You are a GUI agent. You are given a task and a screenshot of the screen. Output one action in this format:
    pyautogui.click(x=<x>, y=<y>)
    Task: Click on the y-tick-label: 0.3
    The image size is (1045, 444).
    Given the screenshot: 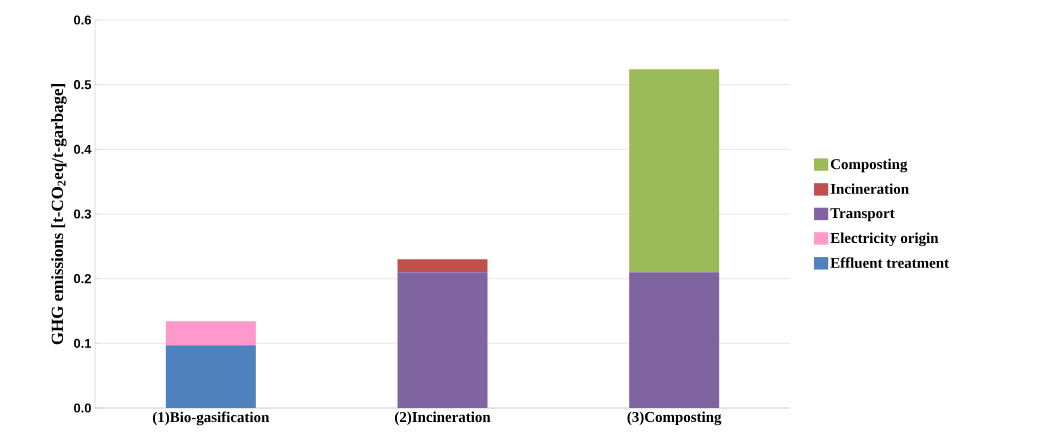 What is the action you would take?
    pyautogui.click(x=82, y=214)
    